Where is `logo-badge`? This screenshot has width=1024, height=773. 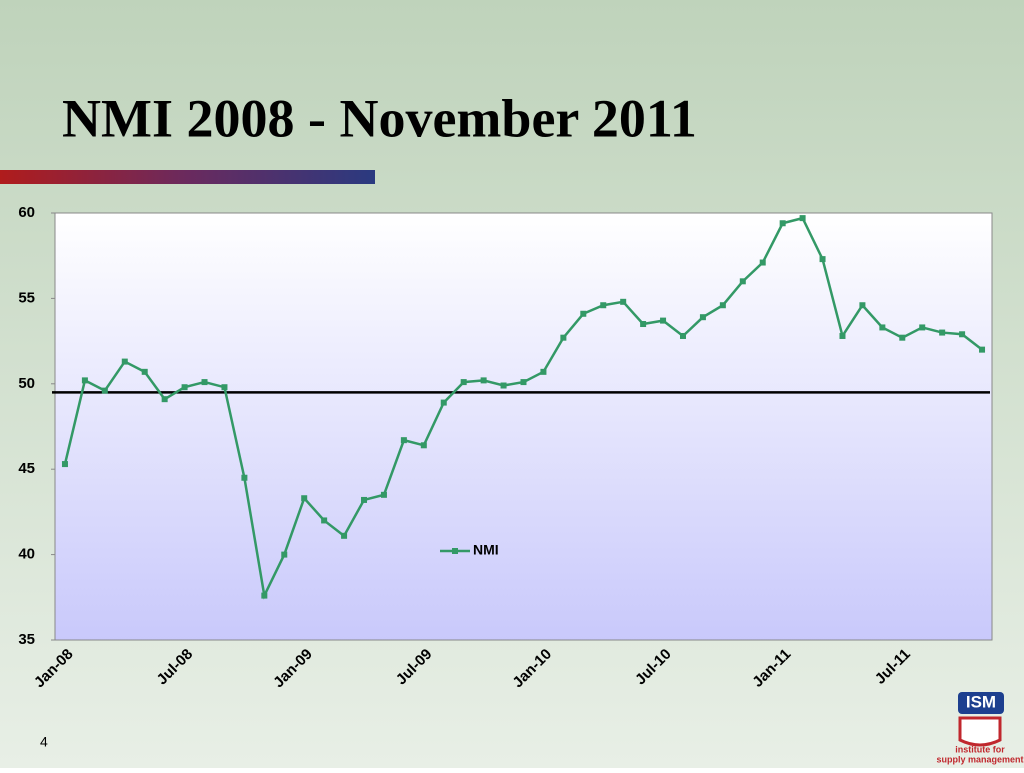
logo-badge is located at coordinates (981, 703).